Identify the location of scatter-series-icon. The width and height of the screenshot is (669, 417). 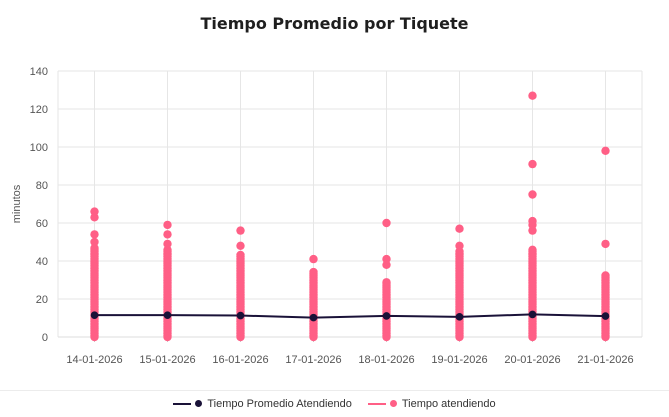
(382, 404).